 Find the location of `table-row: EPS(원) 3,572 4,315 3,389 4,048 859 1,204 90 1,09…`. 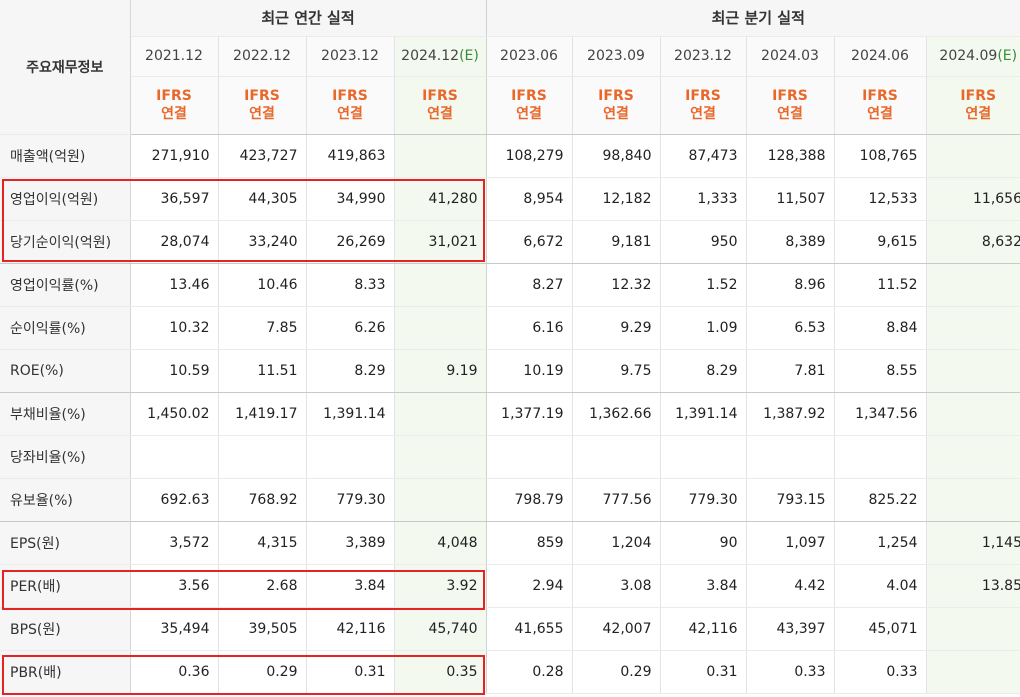

table-row: EPS(원) 3,572 4,315 3,389 4,048 859 1,204 90 1,09… is located at coordinates (510, 543).